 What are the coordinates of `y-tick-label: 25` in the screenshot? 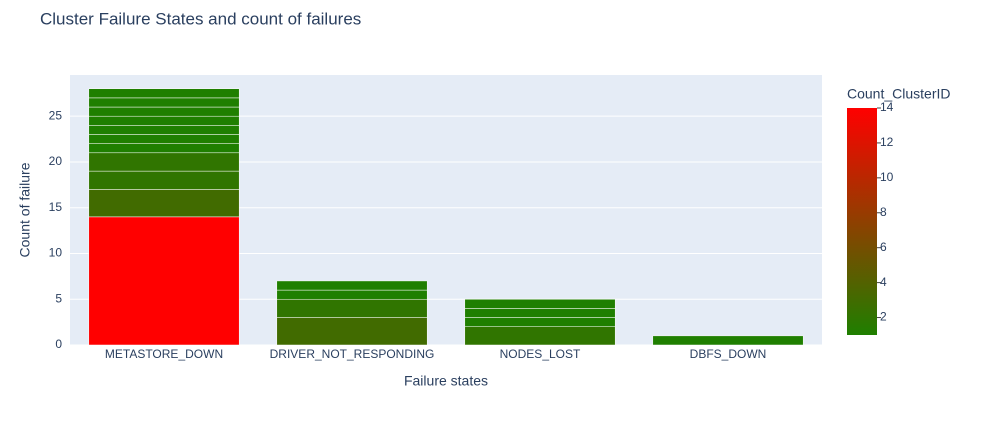 It's located at (56, 115).